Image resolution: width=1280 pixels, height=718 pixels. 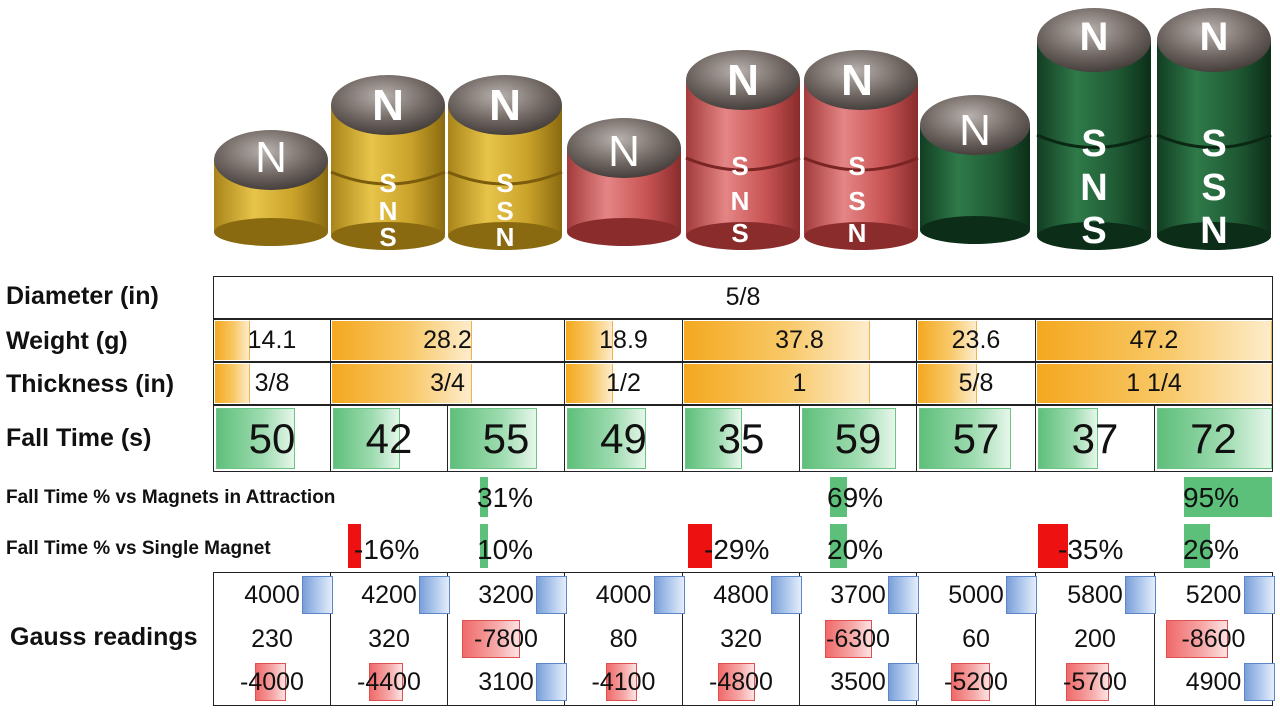 I want to click on thickness-cell: 3/4, so click(x=447, y=383).